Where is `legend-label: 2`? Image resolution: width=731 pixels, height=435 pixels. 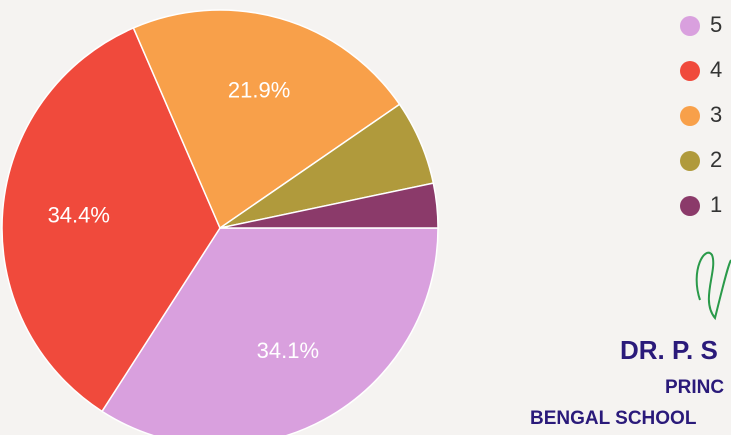
legend-label: 2 is located at coordinates (716, 159).